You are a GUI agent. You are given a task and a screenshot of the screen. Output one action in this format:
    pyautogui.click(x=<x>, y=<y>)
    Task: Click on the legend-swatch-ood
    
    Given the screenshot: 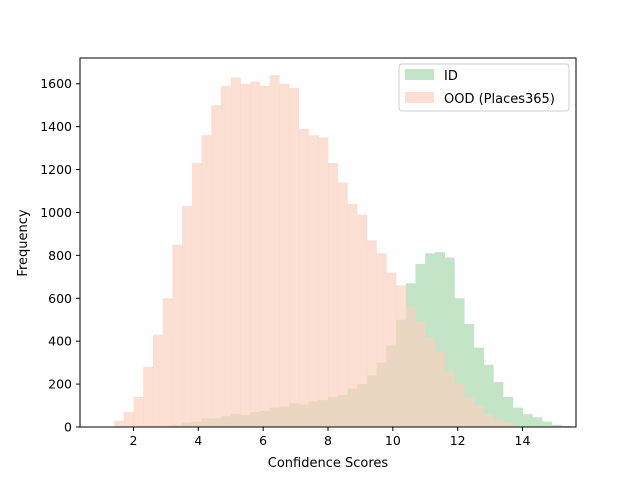 What is the action you would take?
    pyautogui.click(x=419, y=97)
    